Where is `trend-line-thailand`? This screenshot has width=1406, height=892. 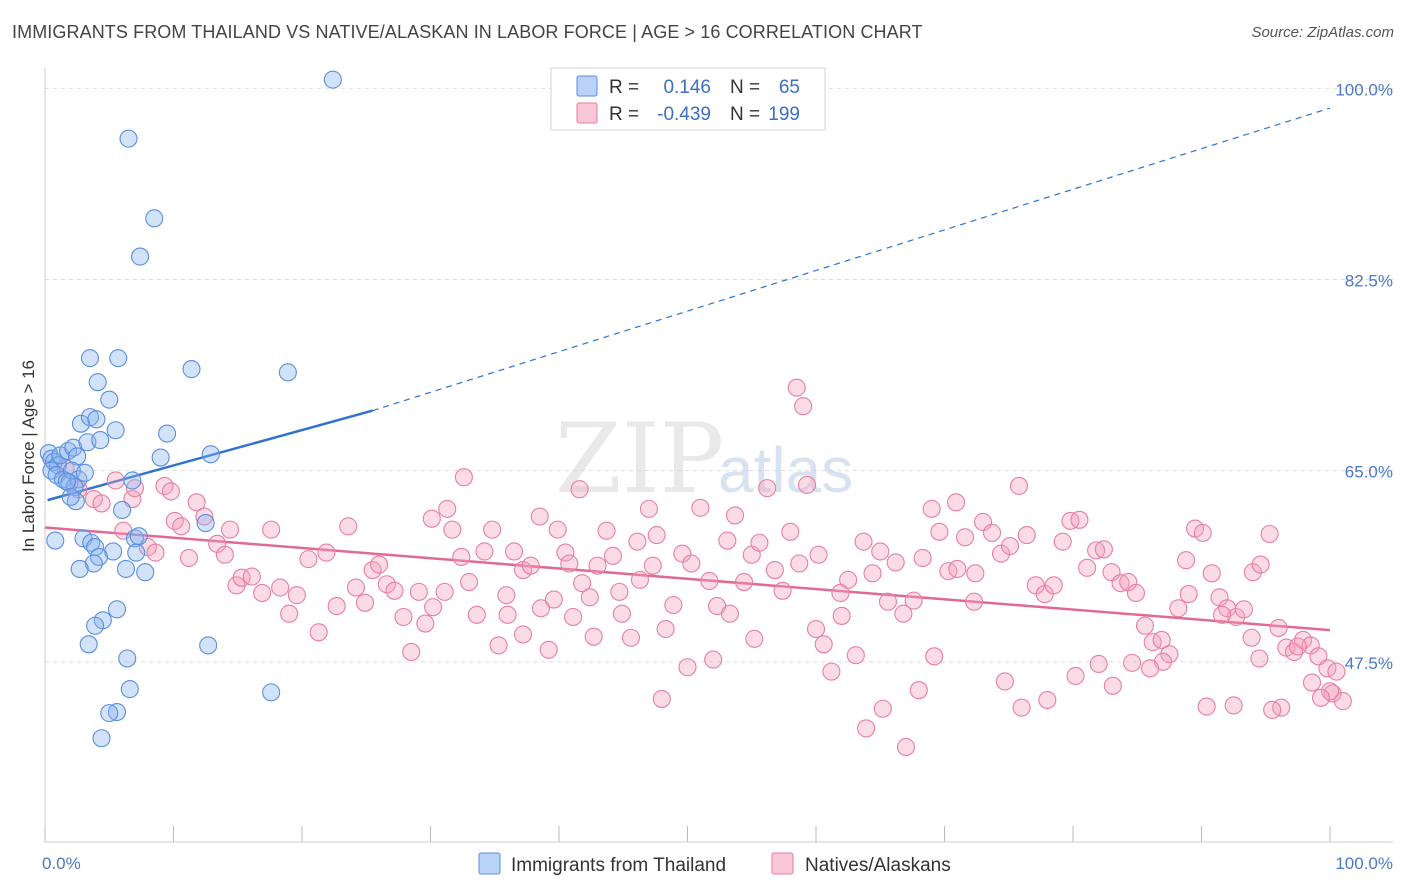
trend-line-thailand is located at coordinates (210, 455).